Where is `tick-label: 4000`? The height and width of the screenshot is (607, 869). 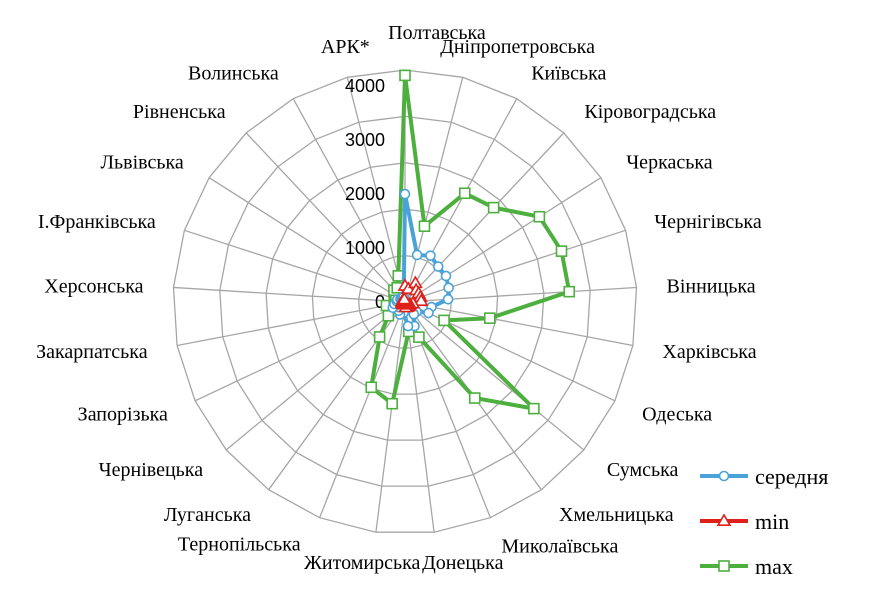
tick-label: 4000 is located at coordinates (365, 86).